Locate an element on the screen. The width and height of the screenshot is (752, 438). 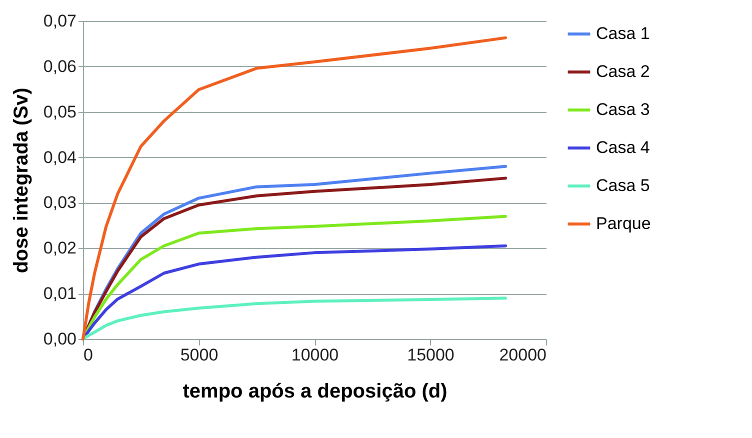
x-tick-label: 0 is located at coordinates (88, 355).